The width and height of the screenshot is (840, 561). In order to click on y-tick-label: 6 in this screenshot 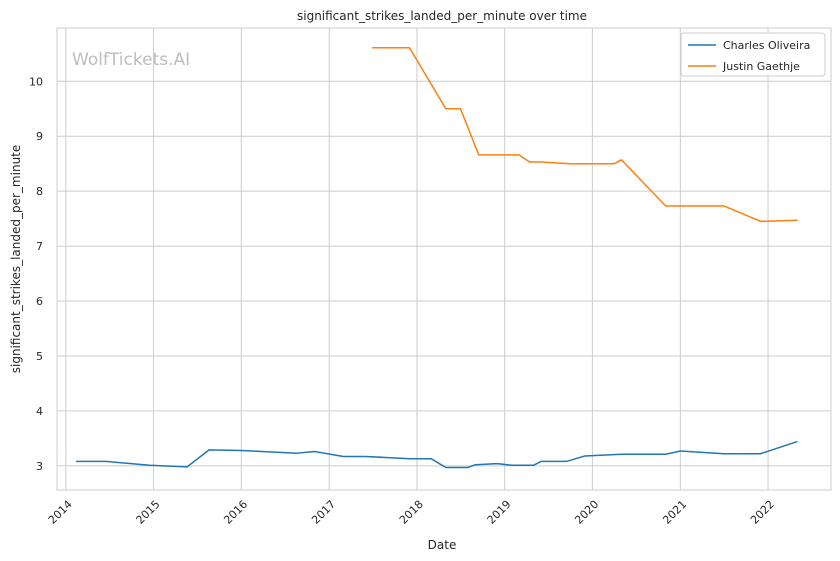, I will do `click(39, 301)`.